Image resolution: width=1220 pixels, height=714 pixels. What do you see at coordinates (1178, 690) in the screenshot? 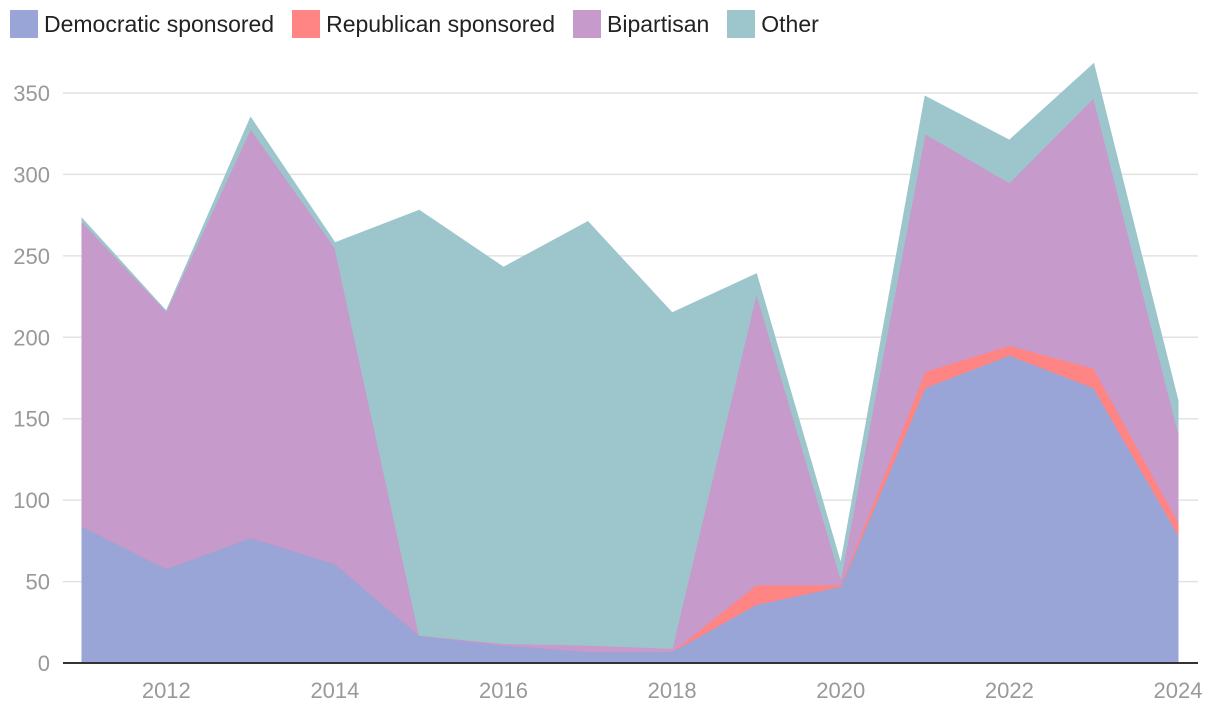
I see `x-tick-label: 2024` at bounding box center [1178, 690].